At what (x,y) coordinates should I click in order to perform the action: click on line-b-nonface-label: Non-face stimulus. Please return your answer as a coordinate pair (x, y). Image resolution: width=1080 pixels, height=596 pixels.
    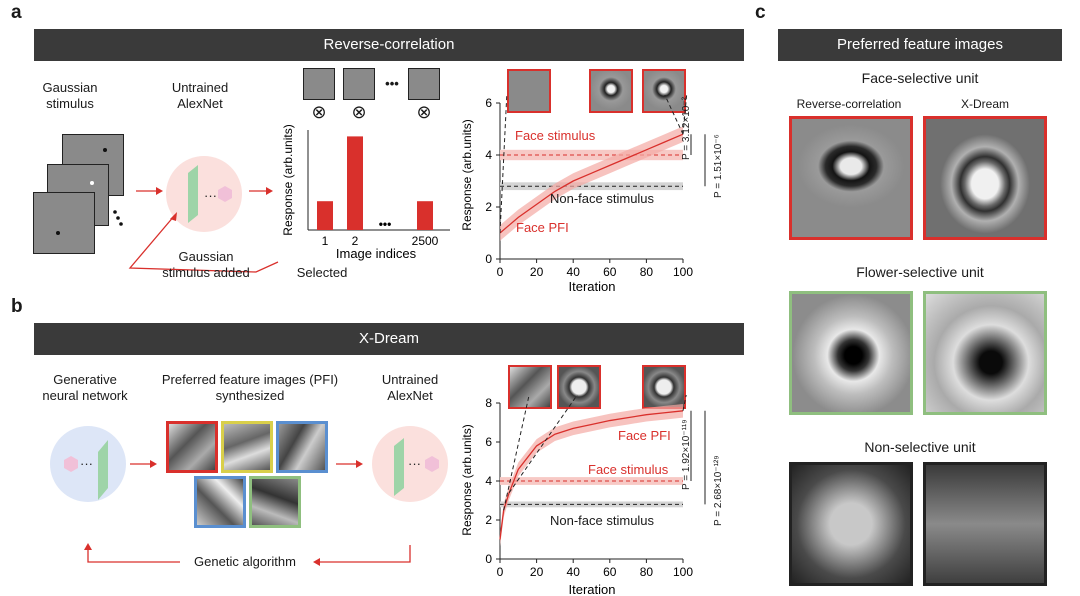
    Looking at the image, I should click on (602, 520).